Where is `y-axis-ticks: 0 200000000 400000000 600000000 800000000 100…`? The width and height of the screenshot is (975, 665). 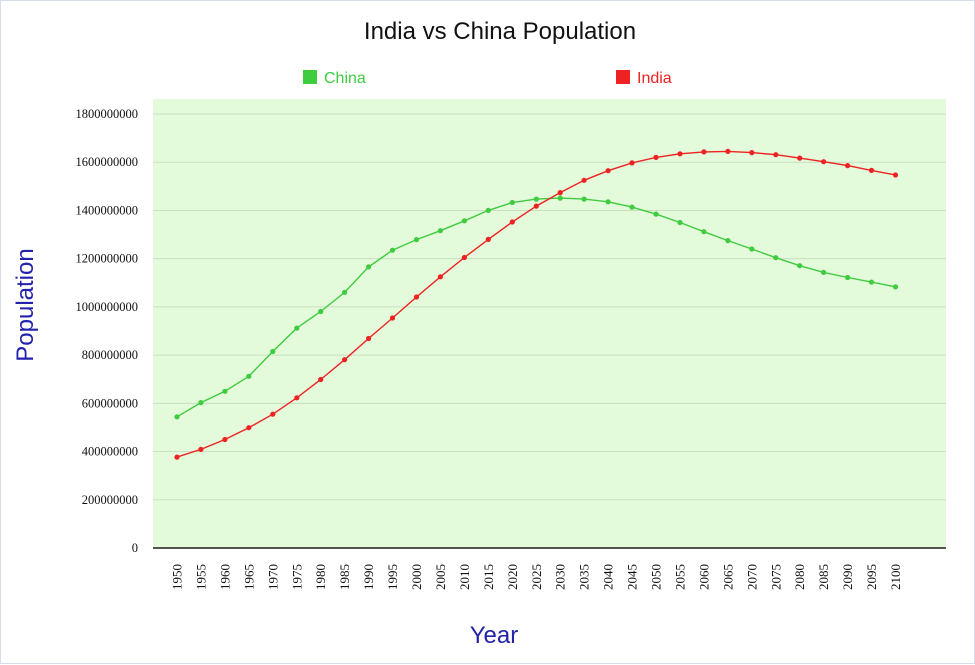 y-axis-ticks: 0 200000000 400000000 600000000 800000000 100… is located at coordinates (107, 331).